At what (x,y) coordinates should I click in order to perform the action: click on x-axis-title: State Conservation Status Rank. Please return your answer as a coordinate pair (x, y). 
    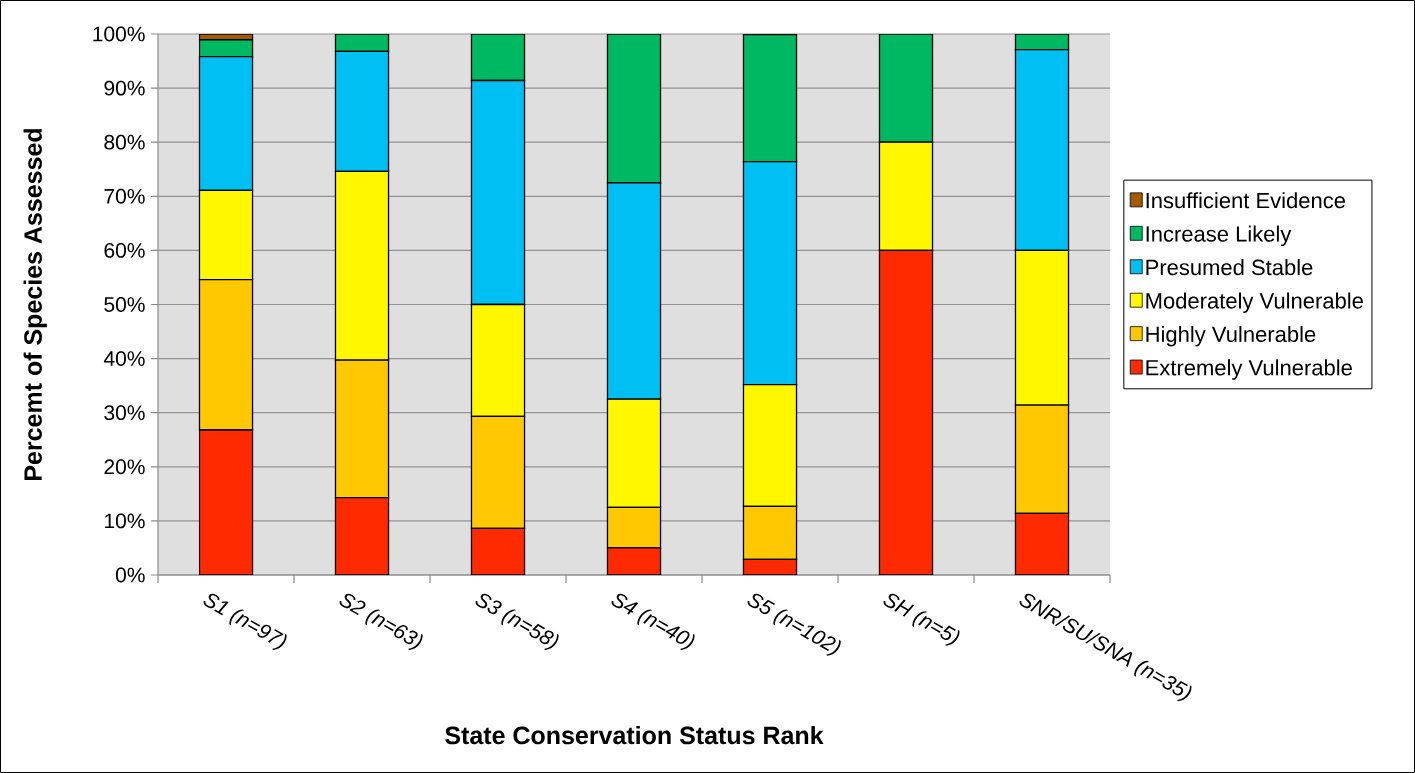
    Looking at the image, I should click on (634, 735).